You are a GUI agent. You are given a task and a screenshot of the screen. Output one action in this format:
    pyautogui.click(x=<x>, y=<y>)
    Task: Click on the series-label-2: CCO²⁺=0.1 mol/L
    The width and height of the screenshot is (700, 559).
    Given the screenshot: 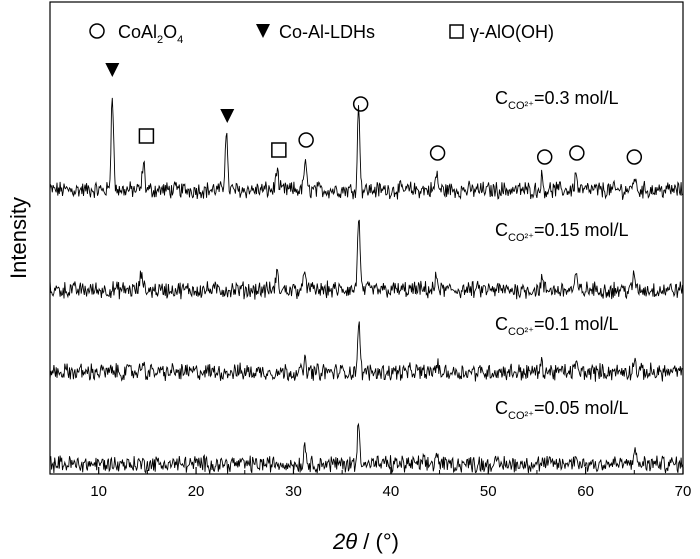 What is the action you would take?
    pyautogui.click(x=557, y=326)
    